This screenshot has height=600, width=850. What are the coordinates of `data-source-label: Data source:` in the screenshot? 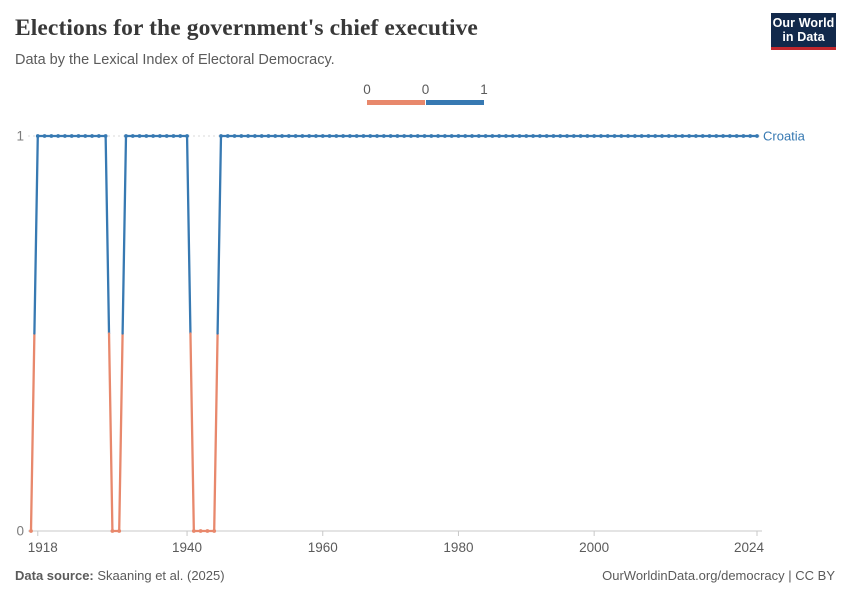 It's located at (54, 575).